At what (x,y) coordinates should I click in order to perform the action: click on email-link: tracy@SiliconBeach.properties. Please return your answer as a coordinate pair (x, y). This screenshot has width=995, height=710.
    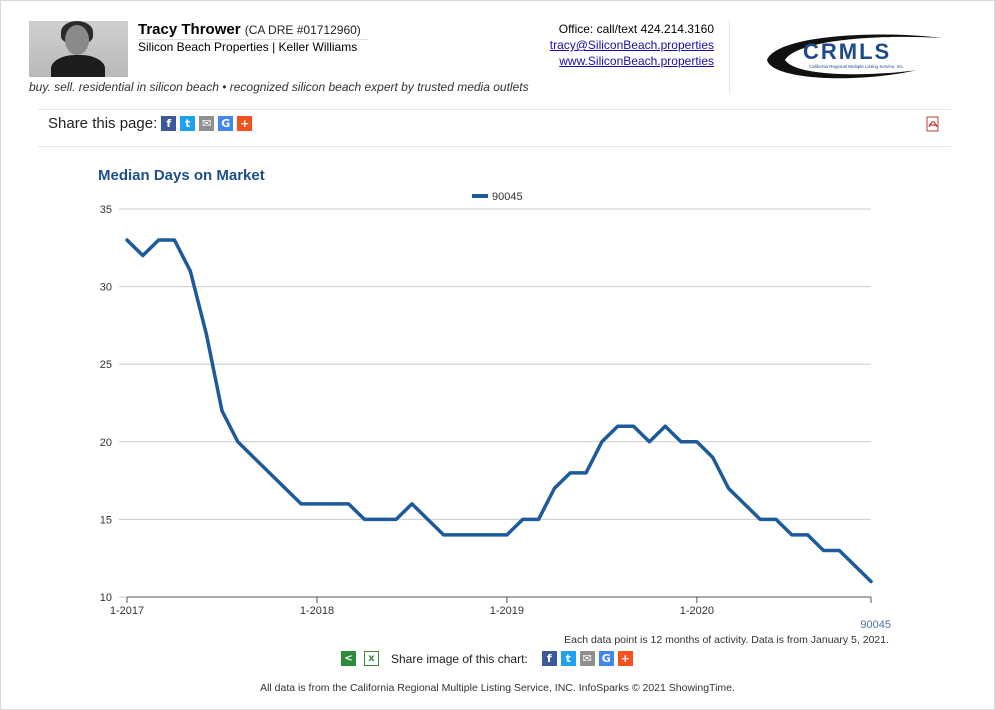
    Looking at the image, I should click on (631, 45).